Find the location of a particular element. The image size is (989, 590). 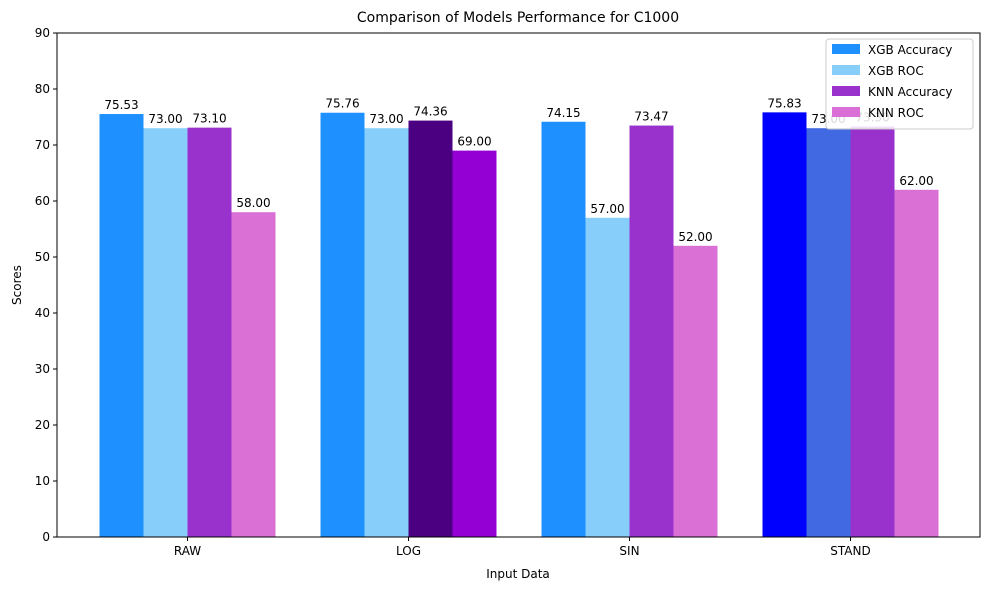

y-tick-label: 70 is located at coordinates (42, 145).